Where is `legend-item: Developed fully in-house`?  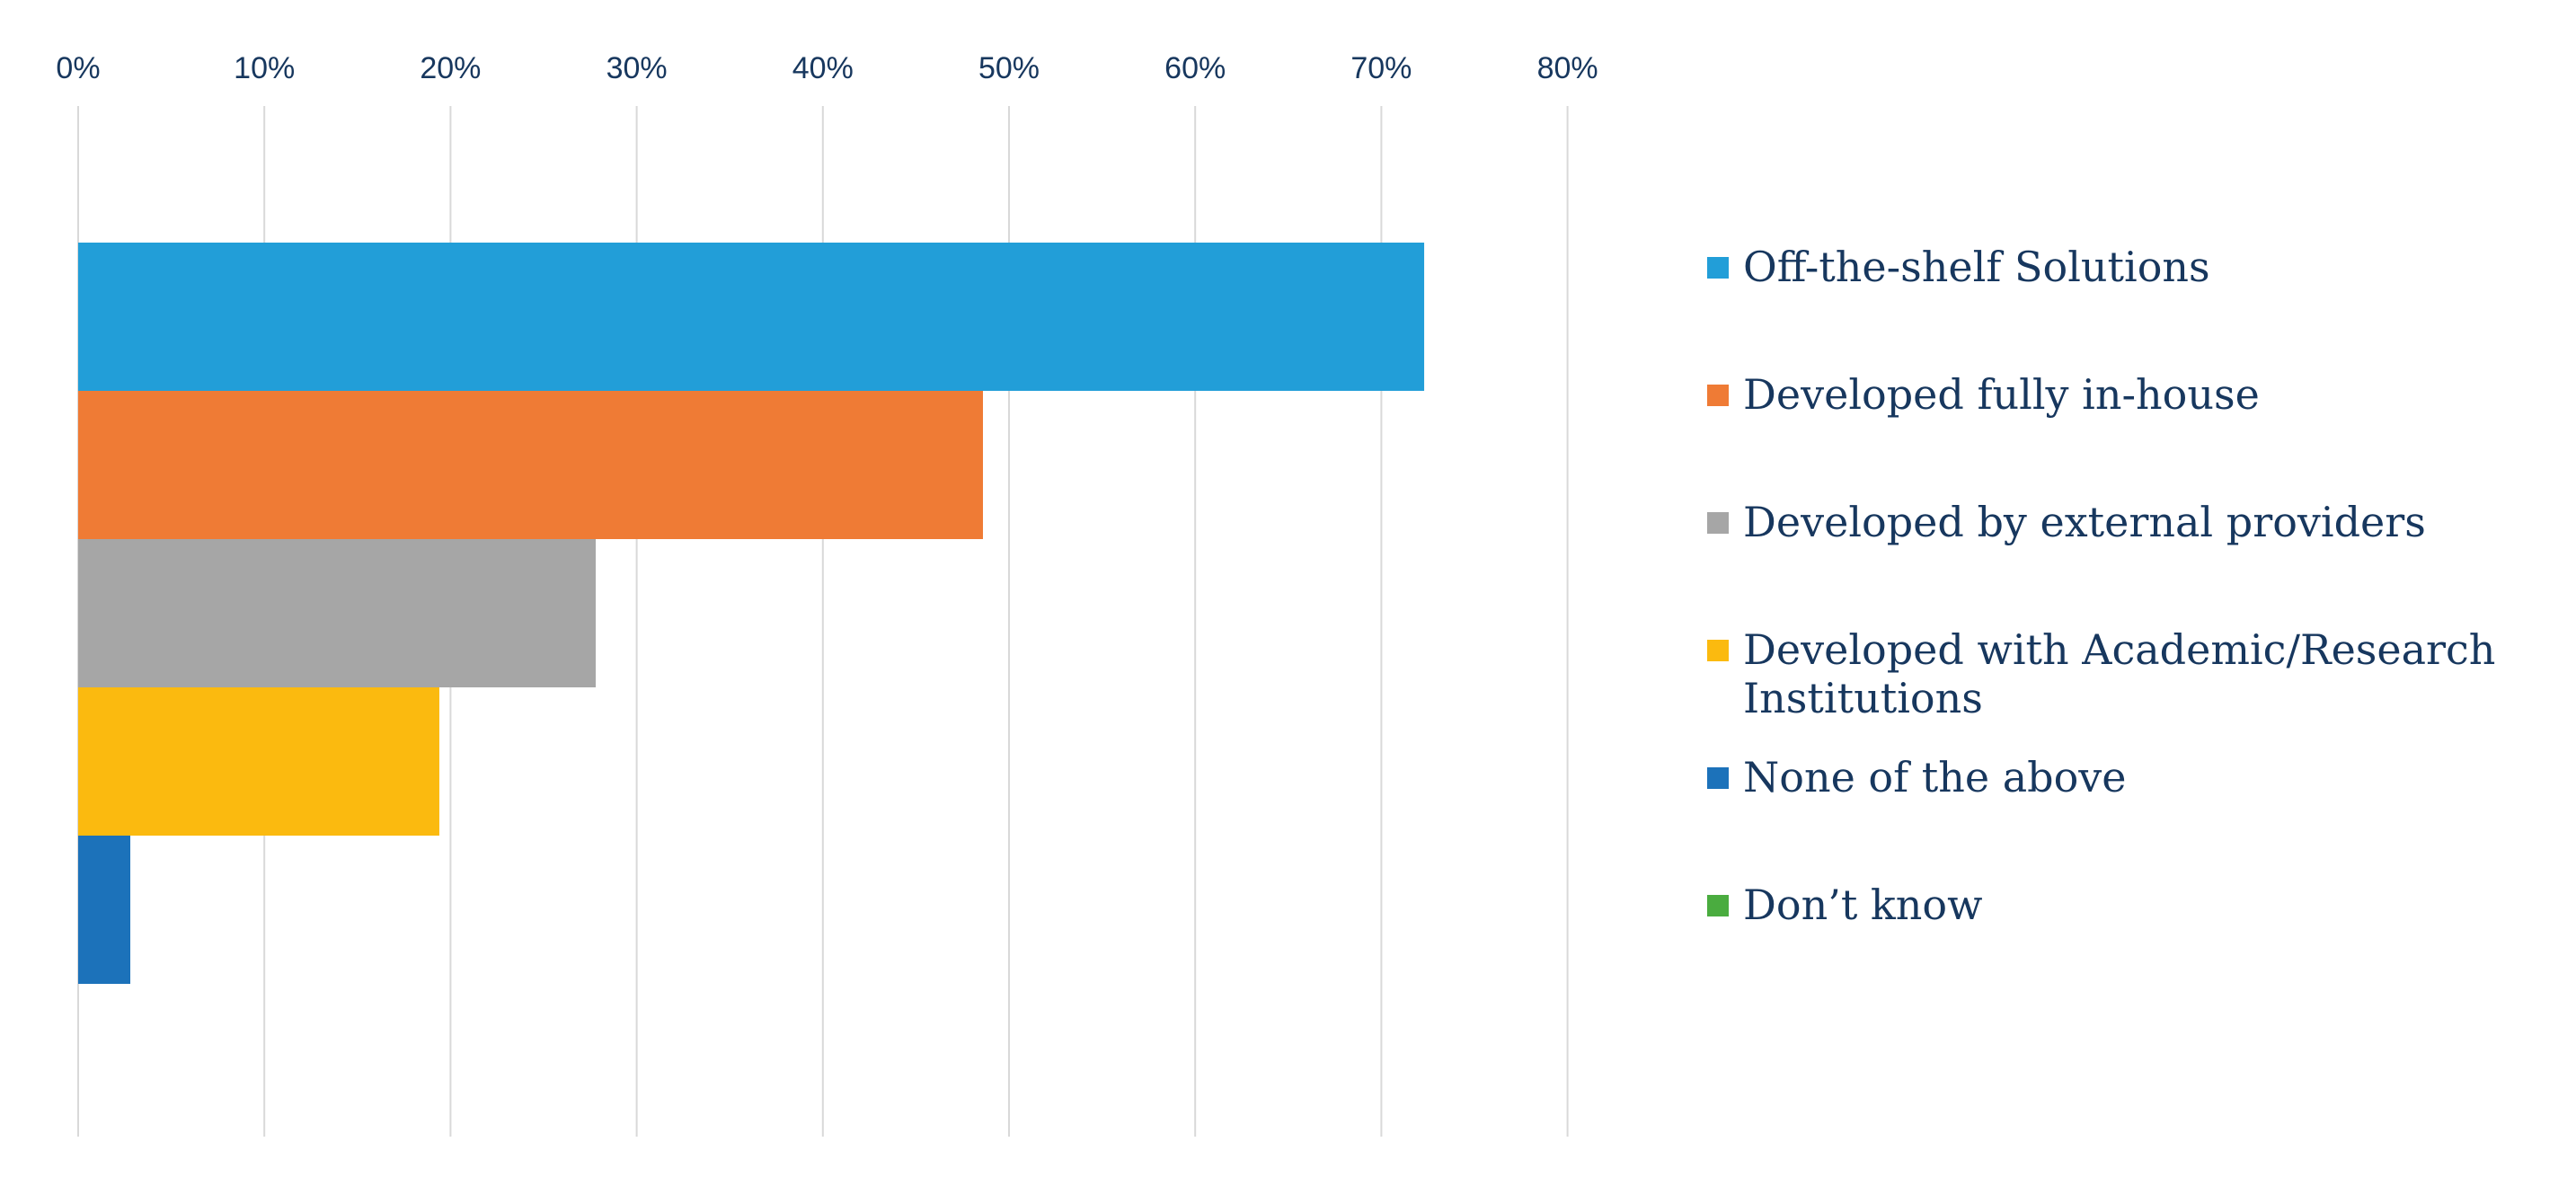
legend-item: Developed fully in-house is located at coordinates (2120, 394).